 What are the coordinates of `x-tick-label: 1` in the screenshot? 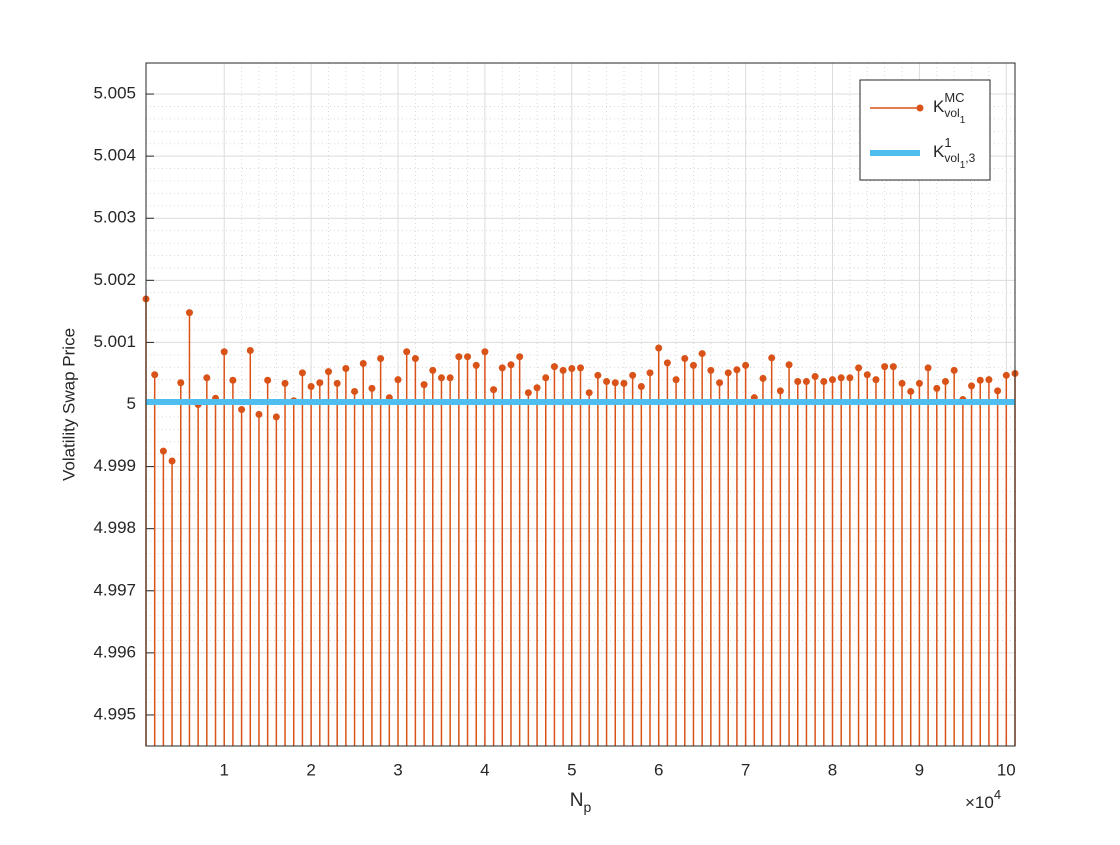 It's located at (223, 769).